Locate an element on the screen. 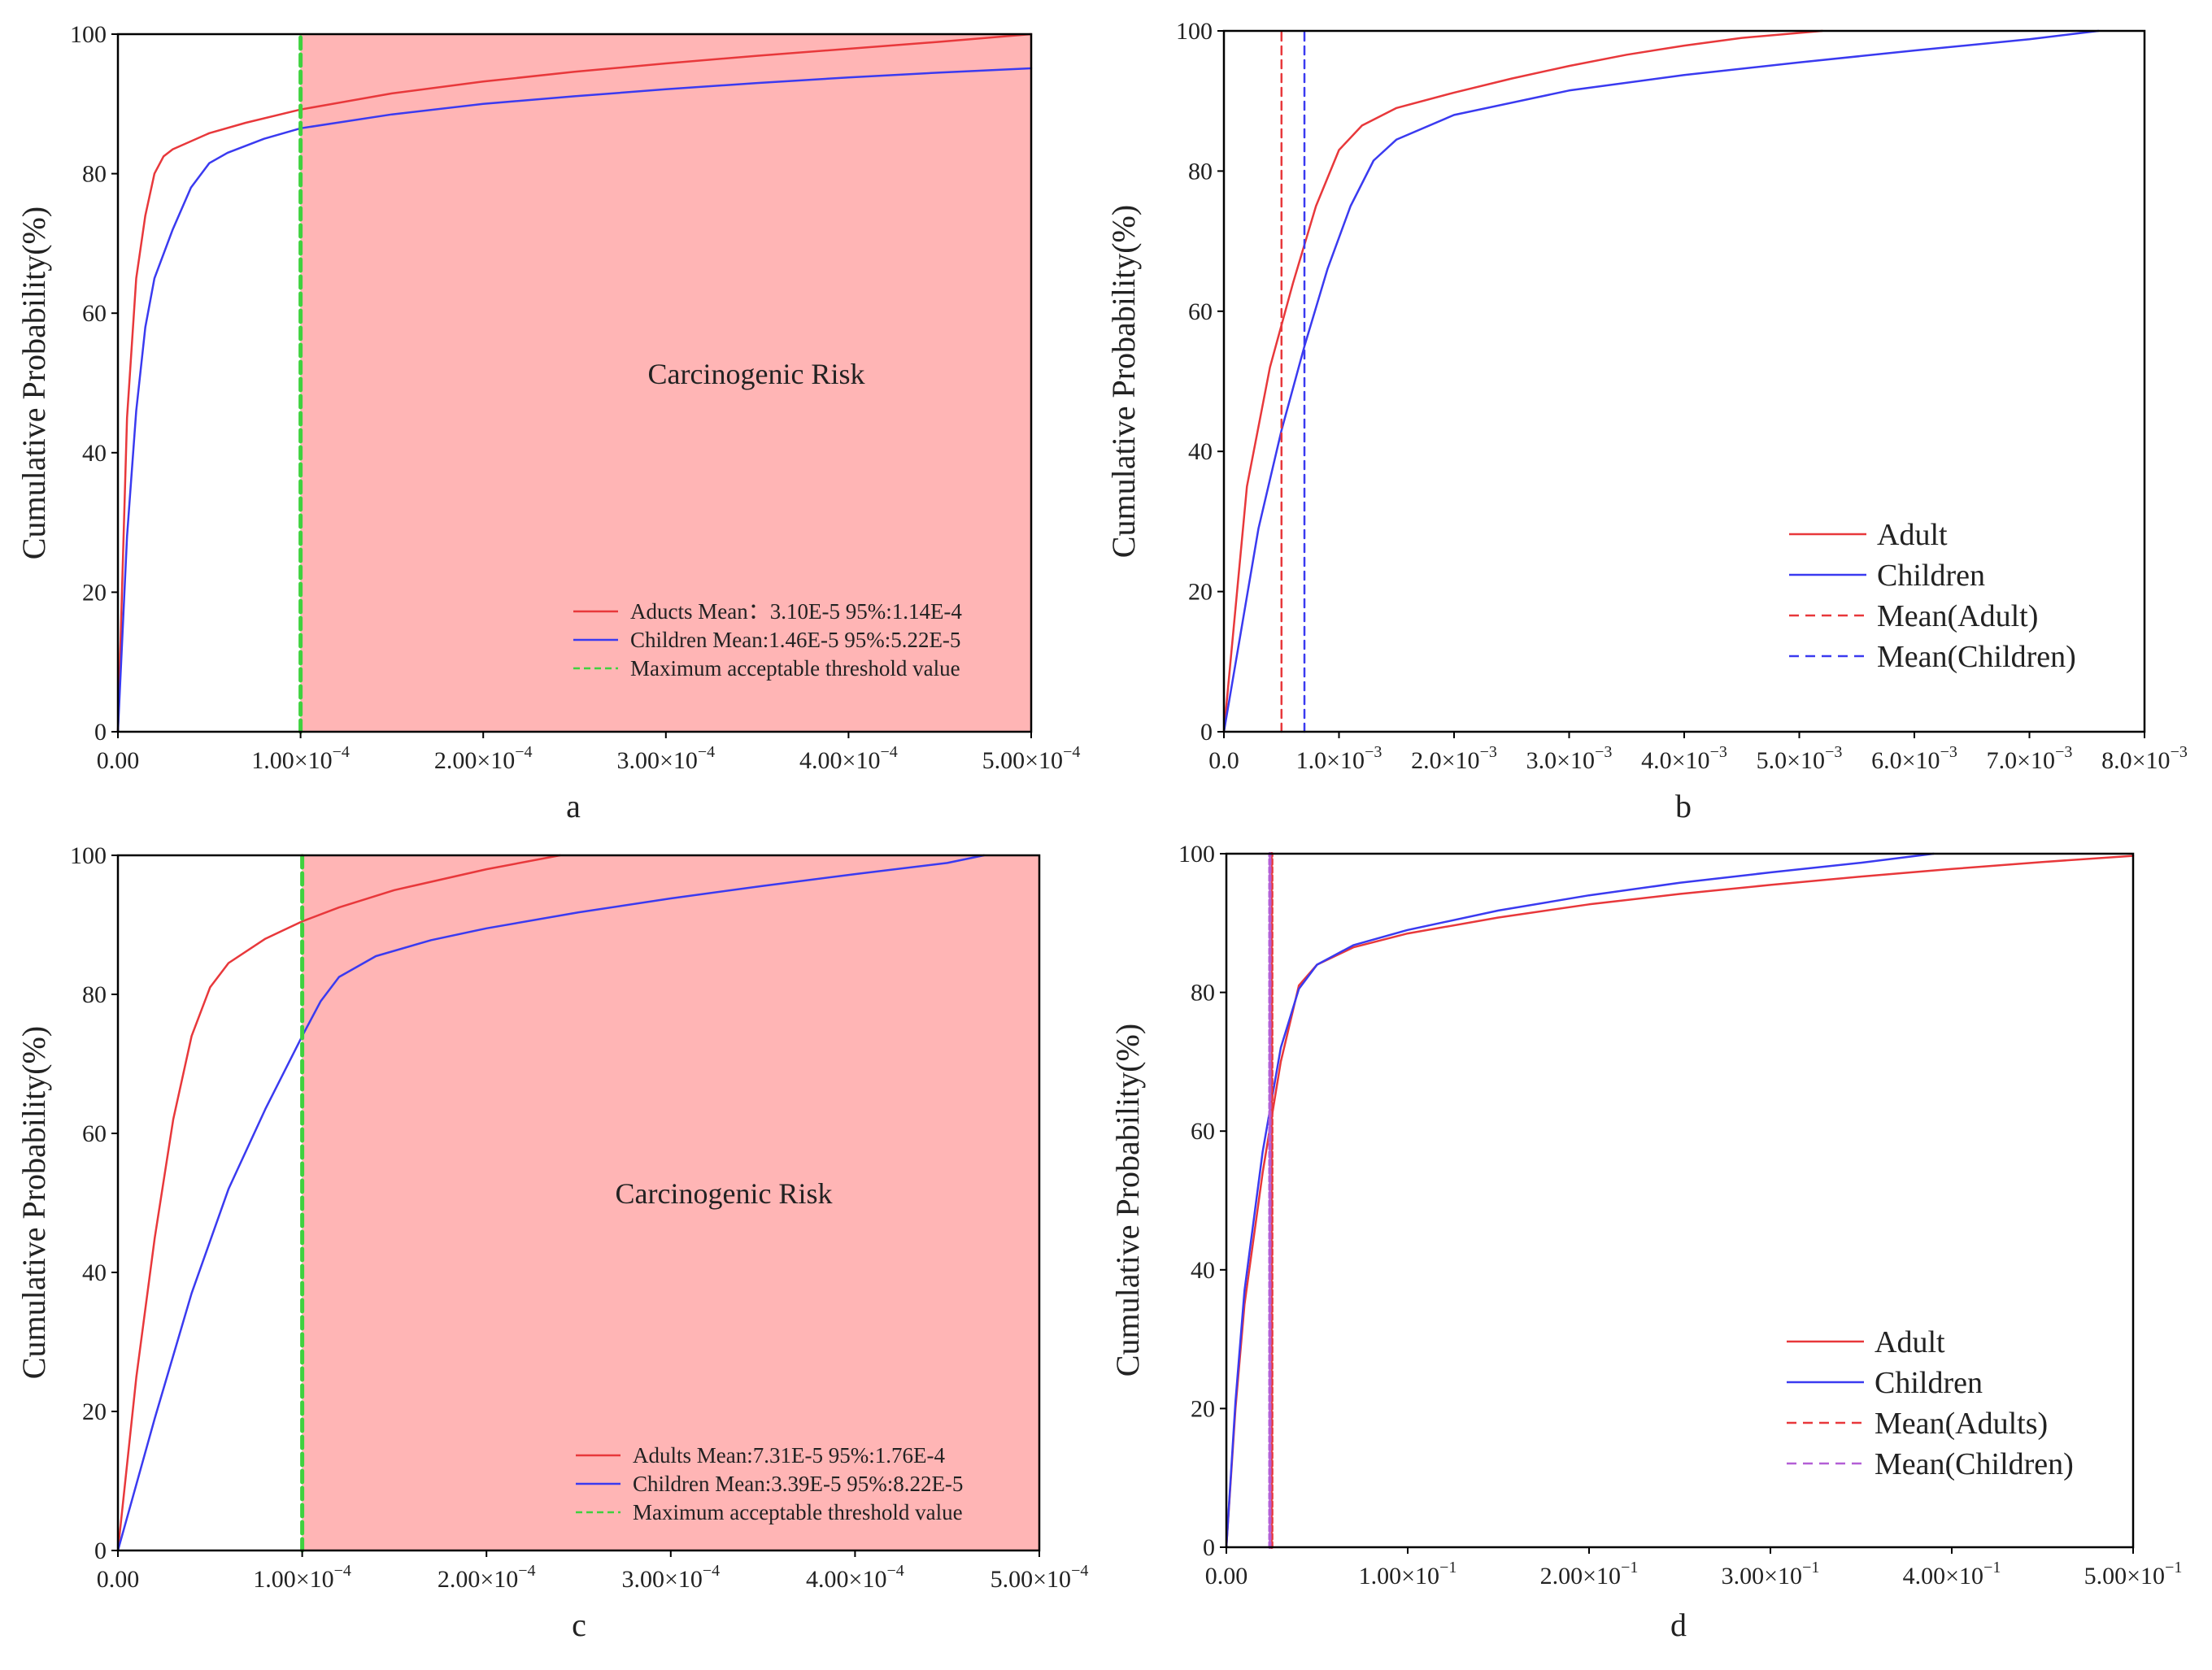  x-tick-label: 1.00×10⁻¹ is located at coordinates (1408, 1574).